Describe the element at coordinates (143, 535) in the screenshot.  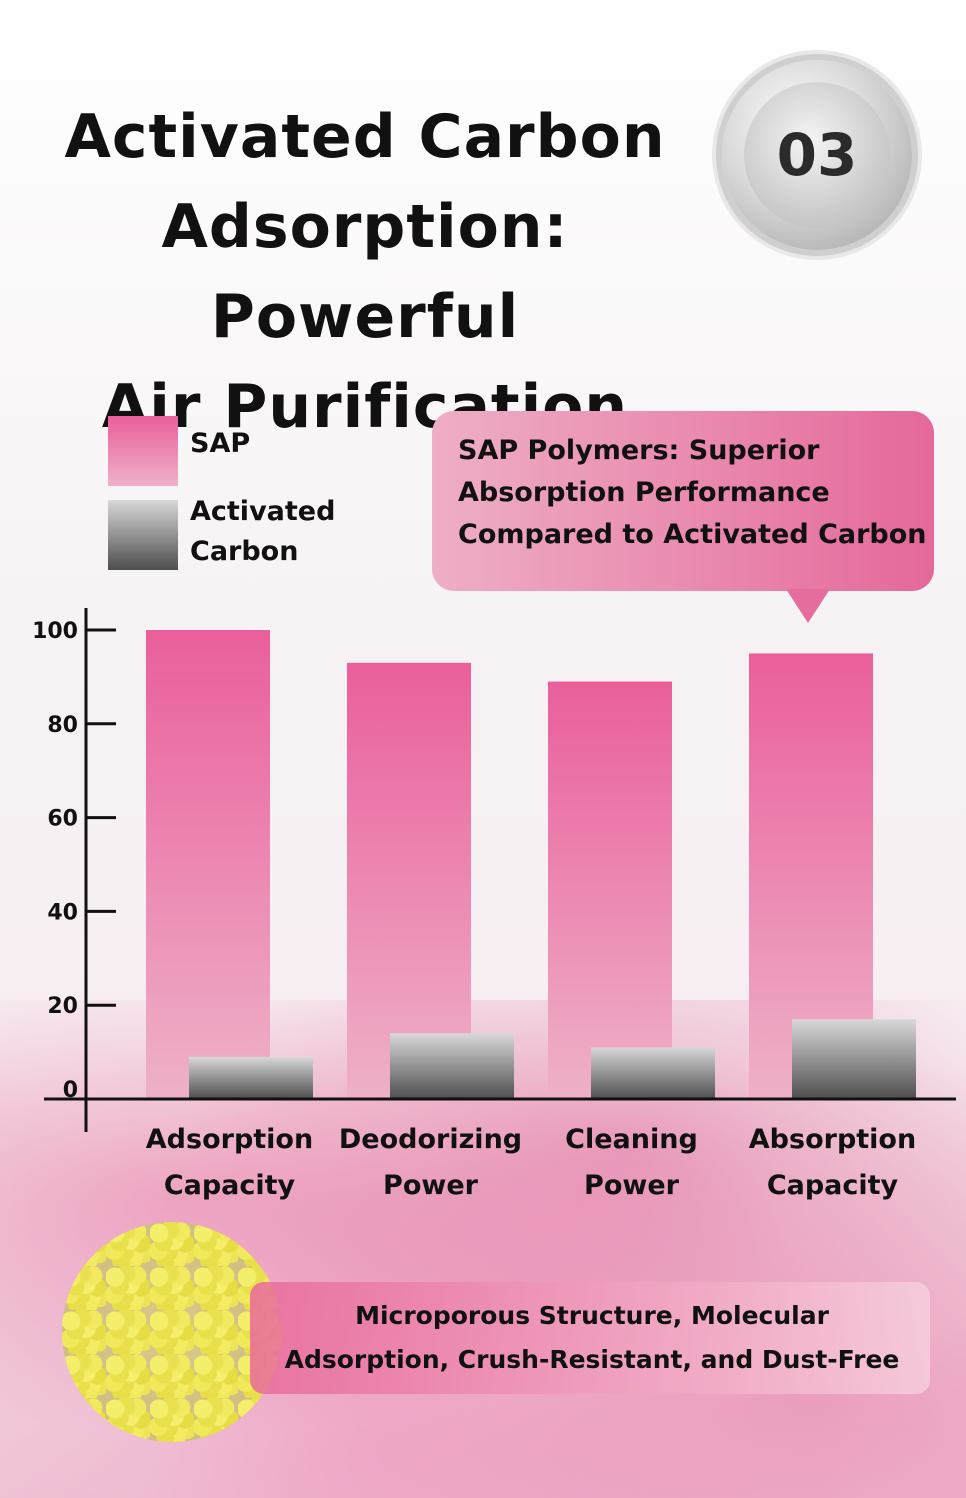
I see `legend-swatch-activated-carbon` at that location.